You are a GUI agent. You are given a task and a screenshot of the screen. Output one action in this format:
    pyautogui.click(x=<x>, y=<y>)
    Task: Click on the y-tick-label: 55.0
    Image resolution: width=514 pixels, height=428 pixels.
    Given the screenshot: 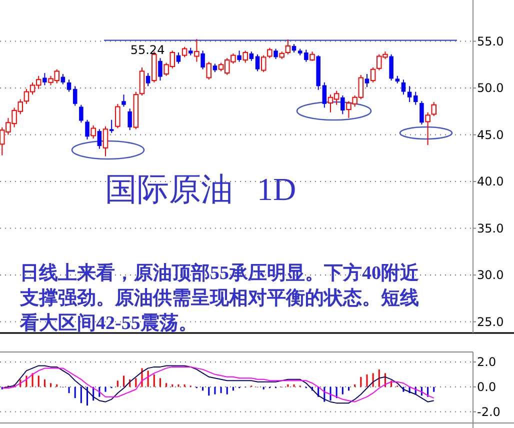 What is the action you would take?
    pyautogui.click(x=490, y=41)
    